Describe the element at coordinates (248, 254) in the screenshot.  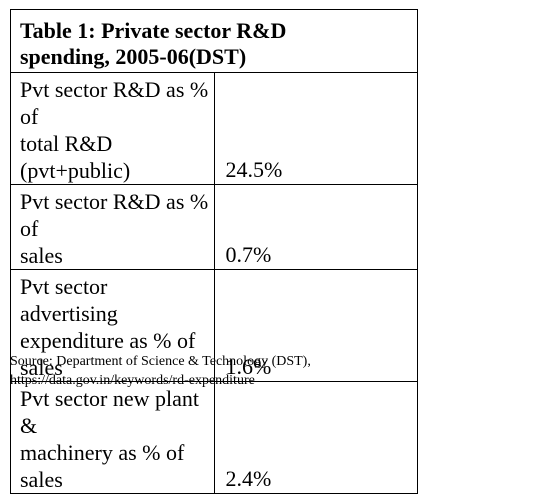
I see `row-value: 0.7%` at that location.